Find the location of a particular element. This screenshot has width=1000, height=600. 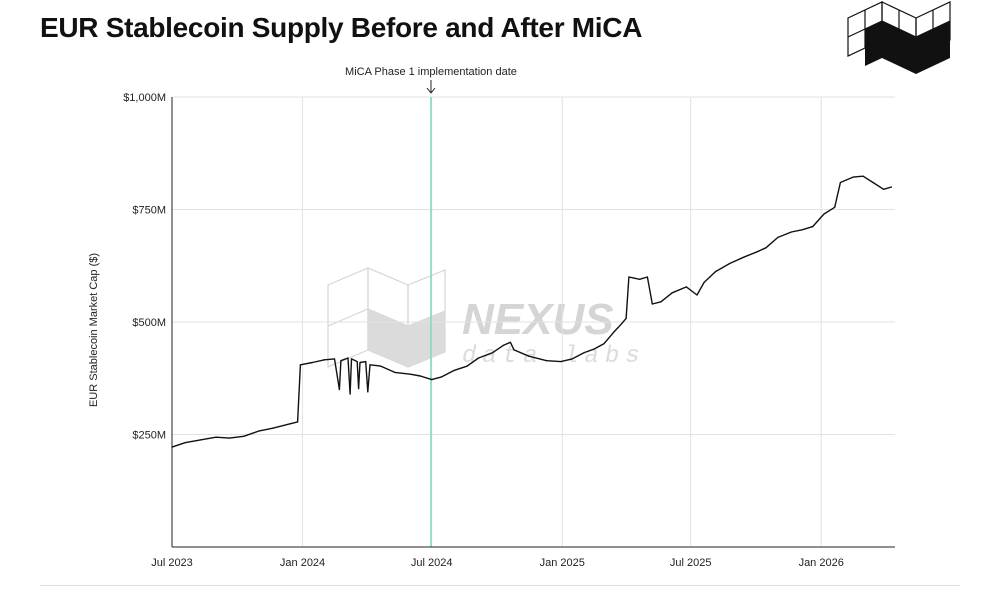

y-tick-label: $1,000M is located at coordinates (144, 98).